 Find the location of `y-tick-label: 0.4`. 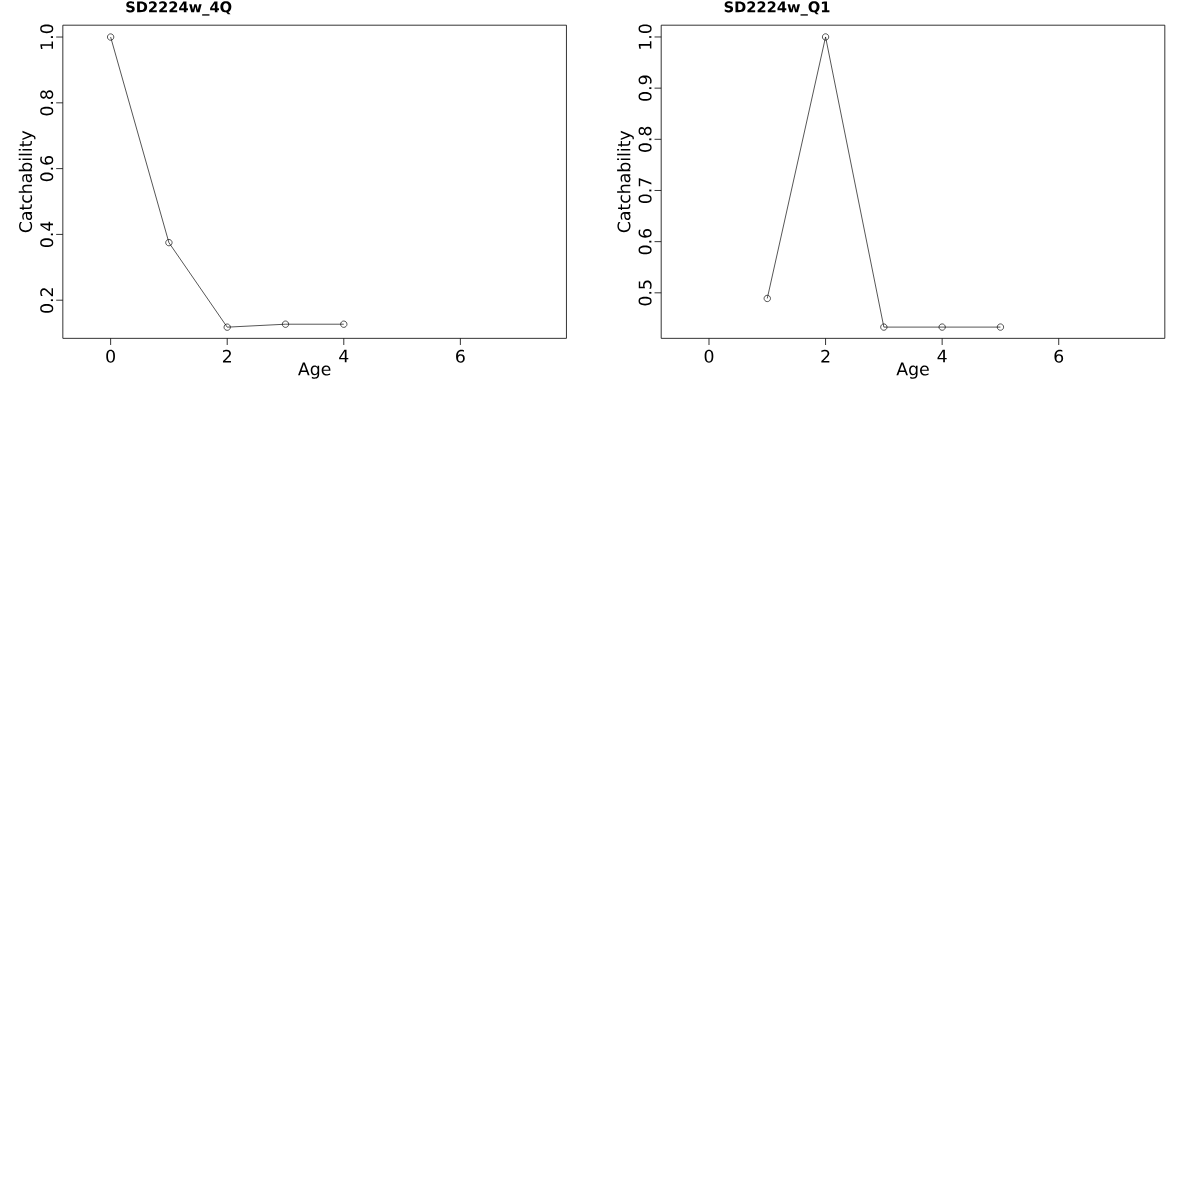

y-tick-label: 0.4 is located at coordinates (47, 234).